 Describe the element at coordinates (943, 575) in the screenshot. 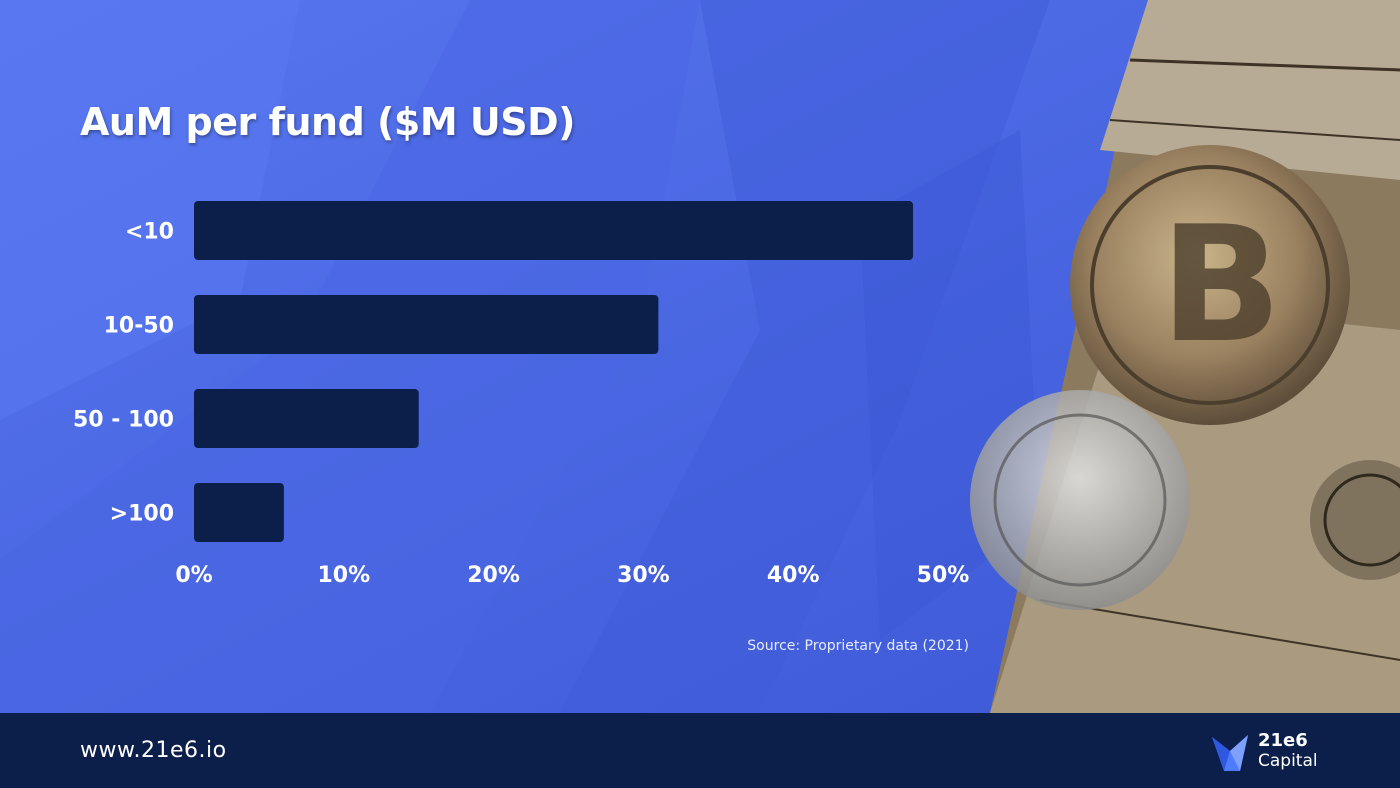

I see `x-tick-label: 50%` at that location.